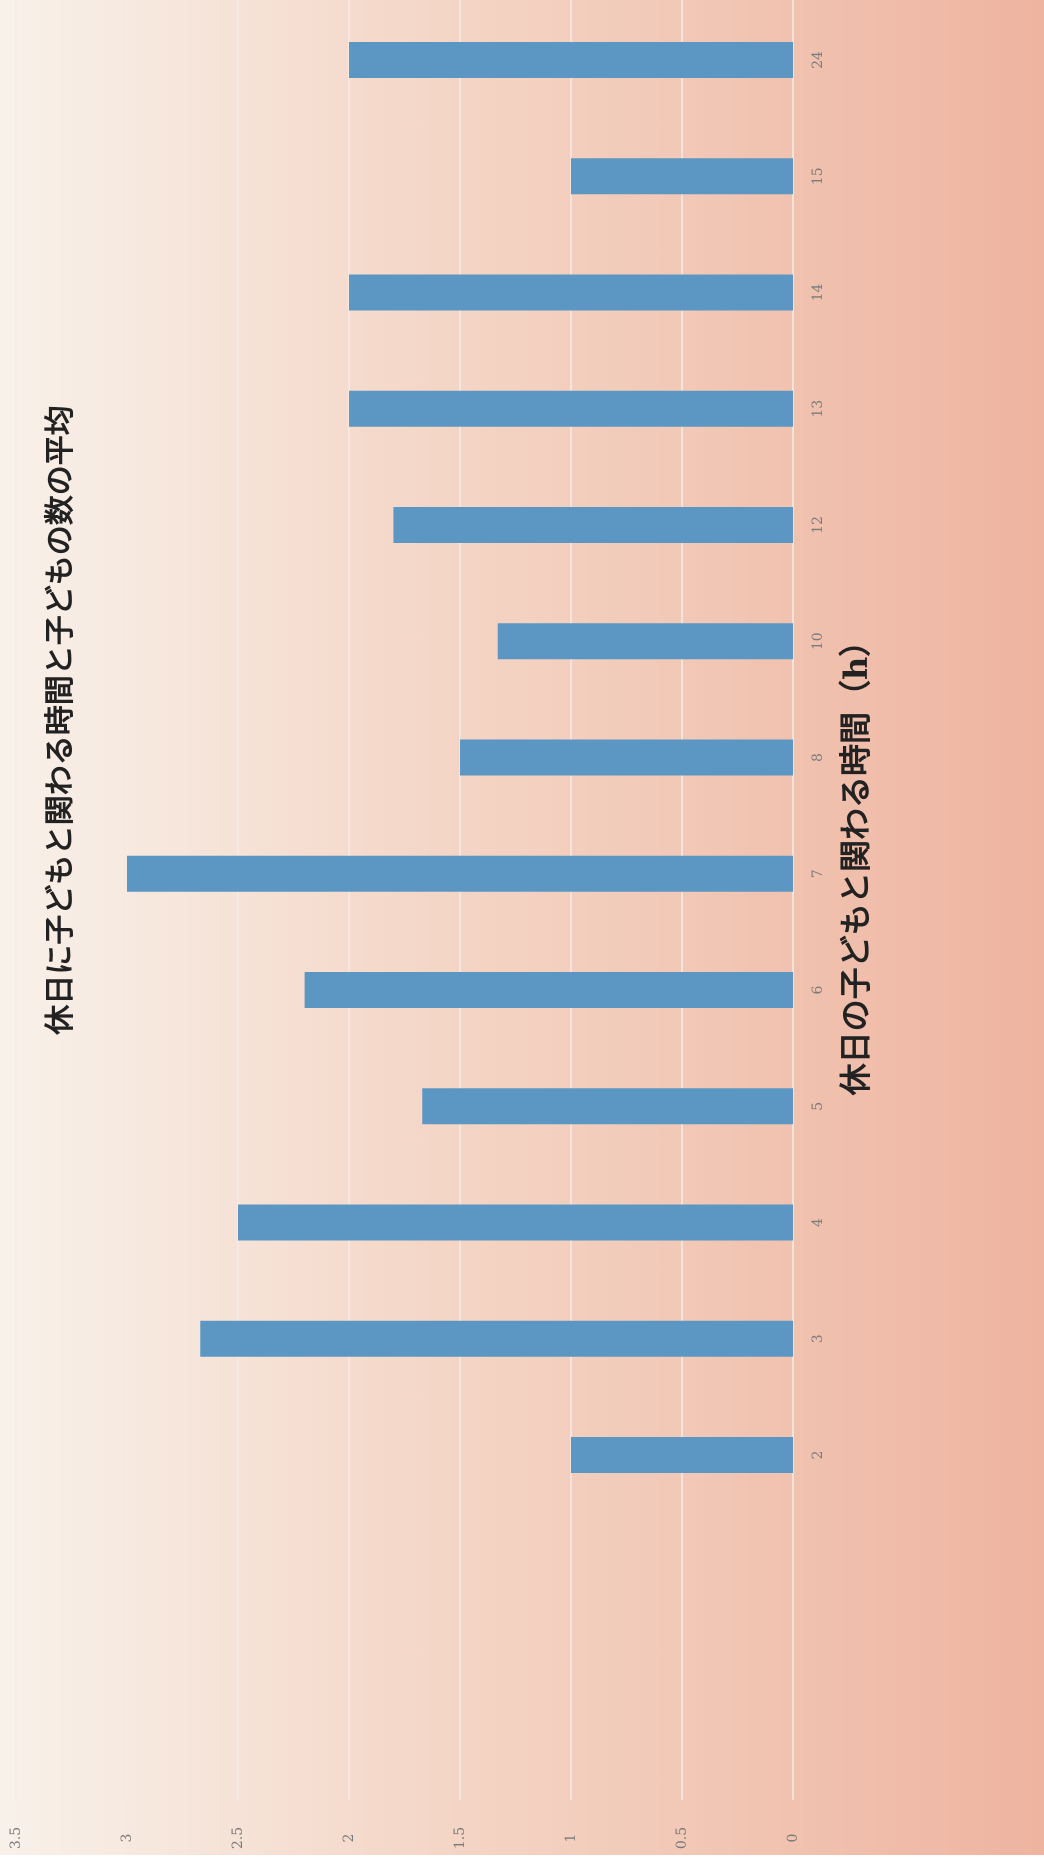  Describe the element at coordinates (818, 1455) in the screenshot. I see `x-tick-label: 2` at that location.